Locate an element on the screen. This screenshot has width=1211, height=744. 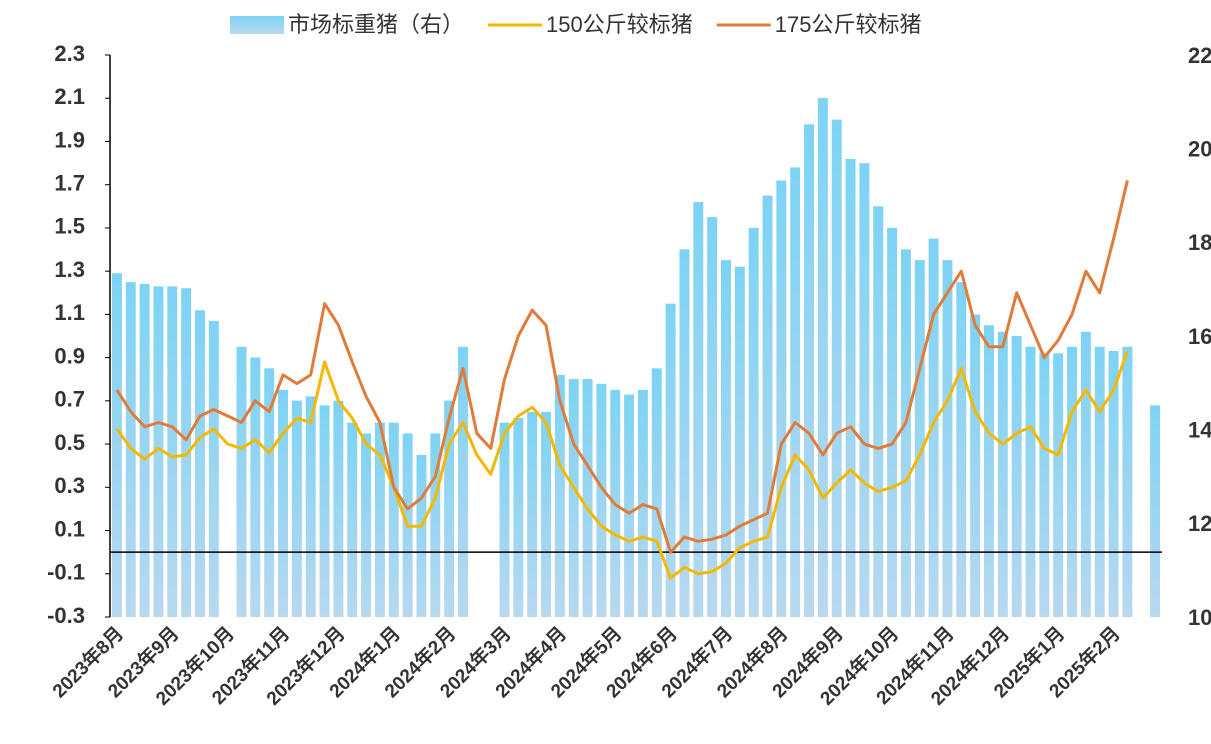
y2-tick-label: 200 is located at coordinates (1199, 148).